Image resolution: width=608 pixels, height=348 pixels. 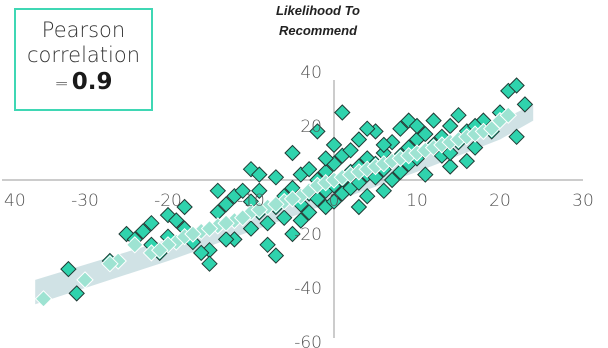 I want to click on x-tick-label: 0, so click(x=334, y=201).